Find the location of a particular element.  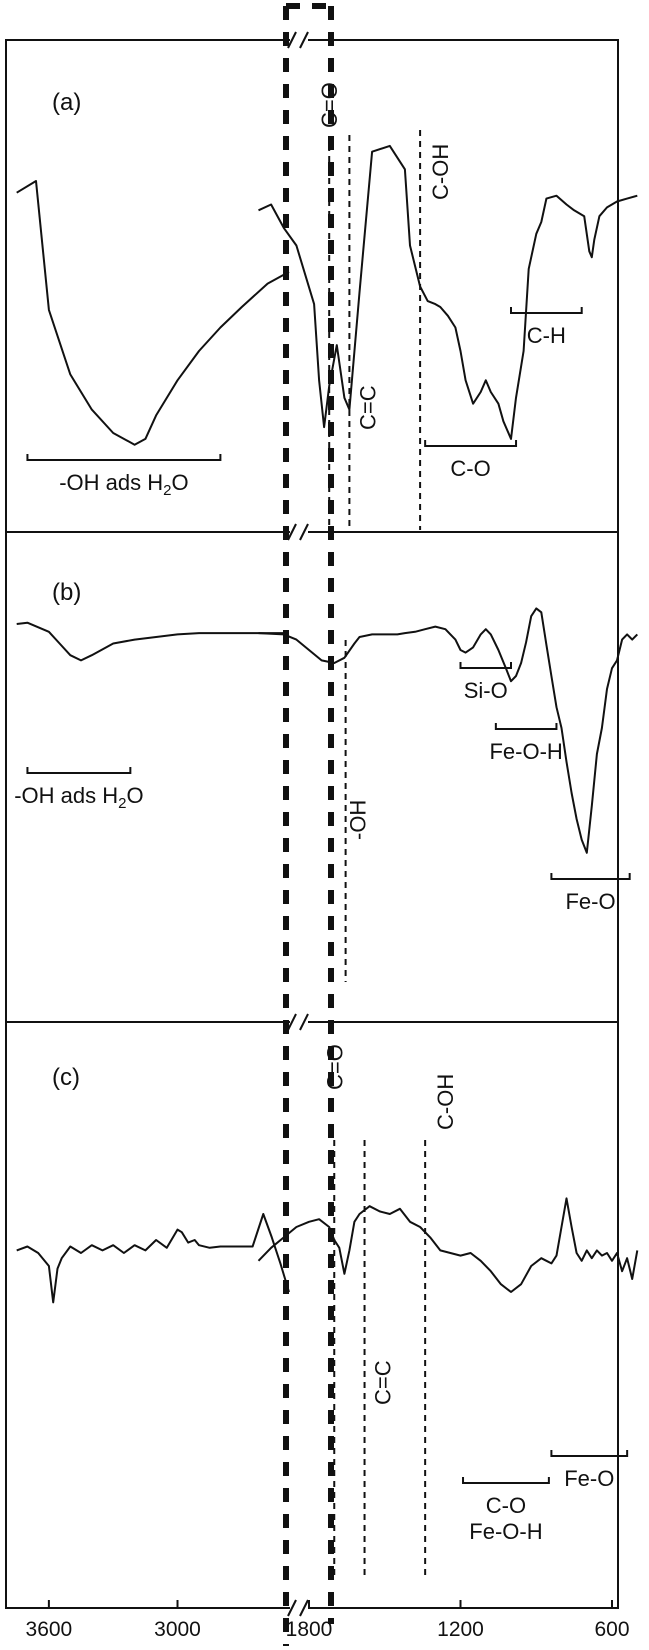

spectrum-c-left is located at coordinates (153, 1258).